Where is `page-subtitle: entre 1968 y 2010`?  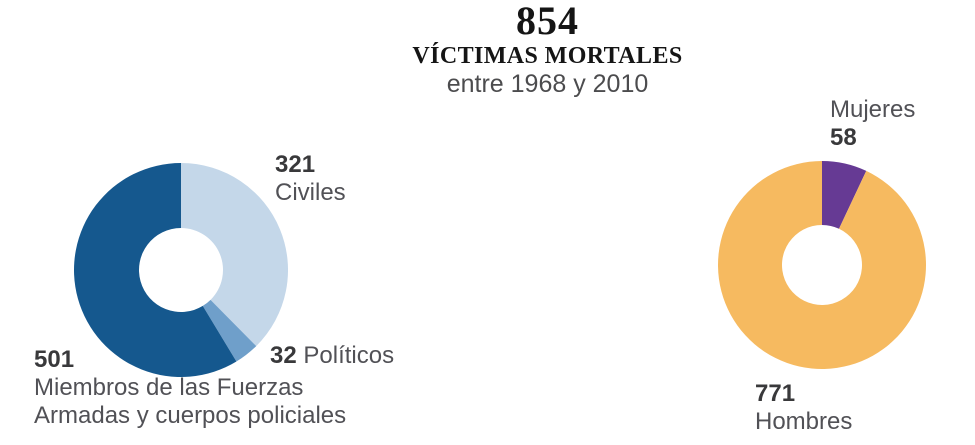
page-subtitle: entre 1968 y 2010 is located at coordinates (547, 84).